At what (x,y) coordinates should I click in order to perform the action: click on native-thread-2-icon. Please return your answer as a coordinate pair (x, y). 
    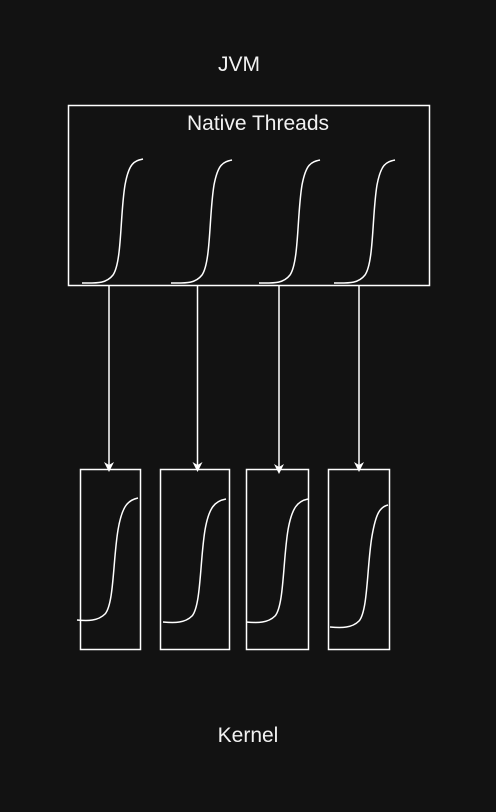
    Looking at the image, I should click on (201, 221).